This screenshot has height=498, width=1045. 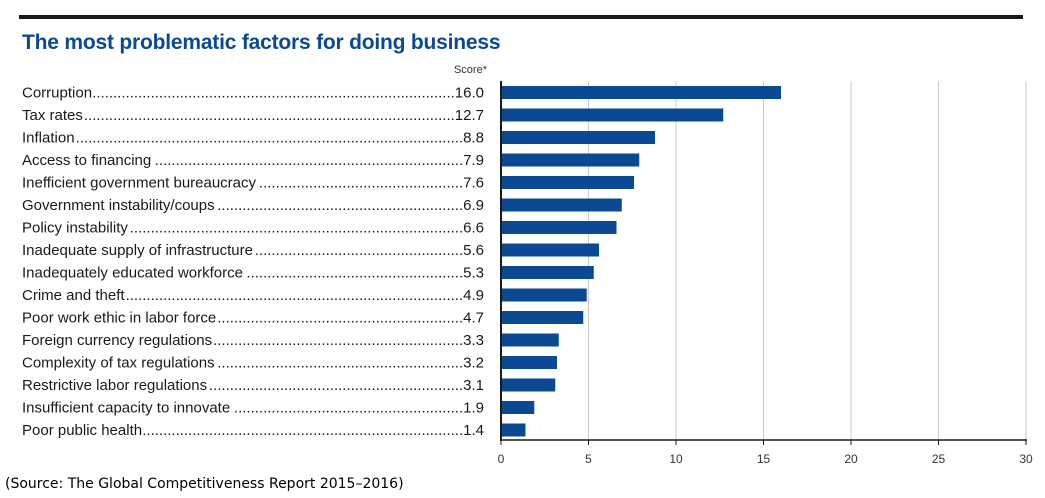 What do you see at coordinates (139, 183) in the screenshot?
I see `category-label: Inefficient government bureaucracy` at bounding box center [139, 183].